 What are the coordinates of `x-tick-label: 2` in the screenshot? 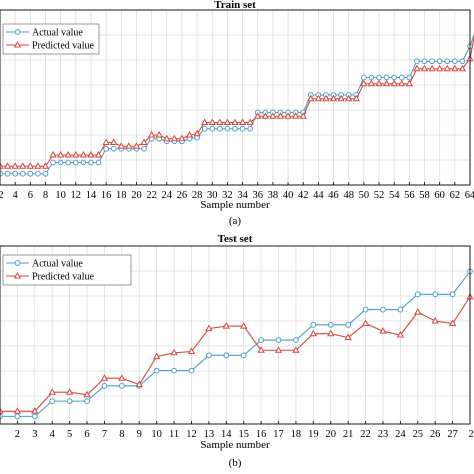 It's located at (2, 195).